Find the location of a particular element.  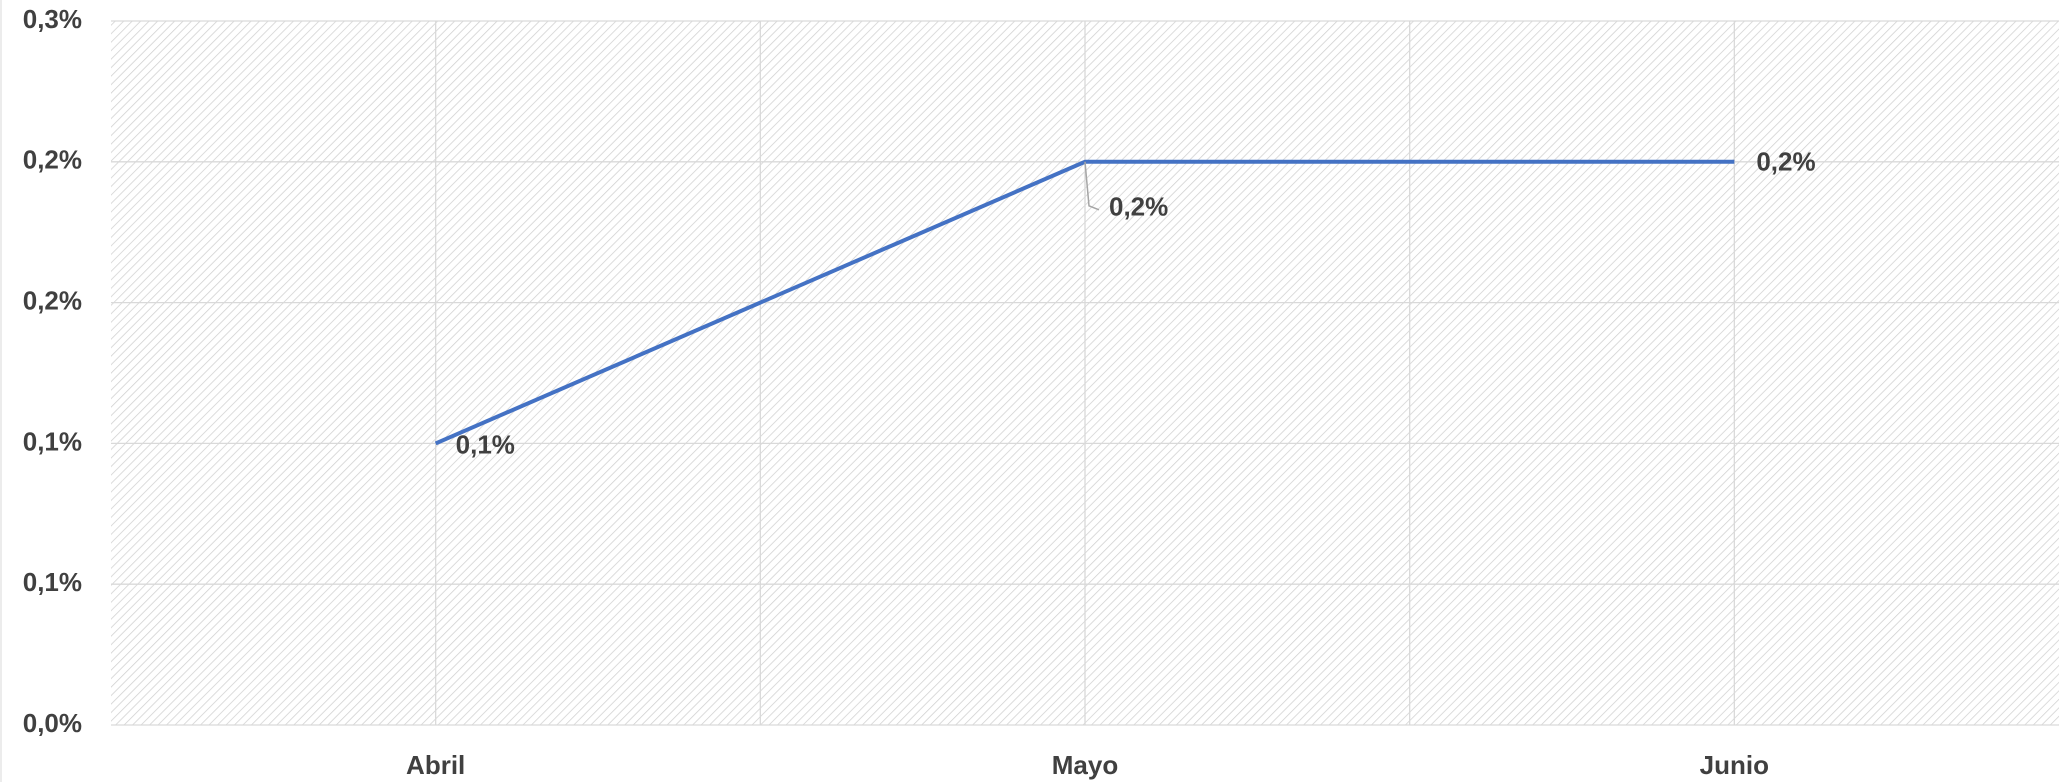

leader-line is located at coordinates (1092, 186).